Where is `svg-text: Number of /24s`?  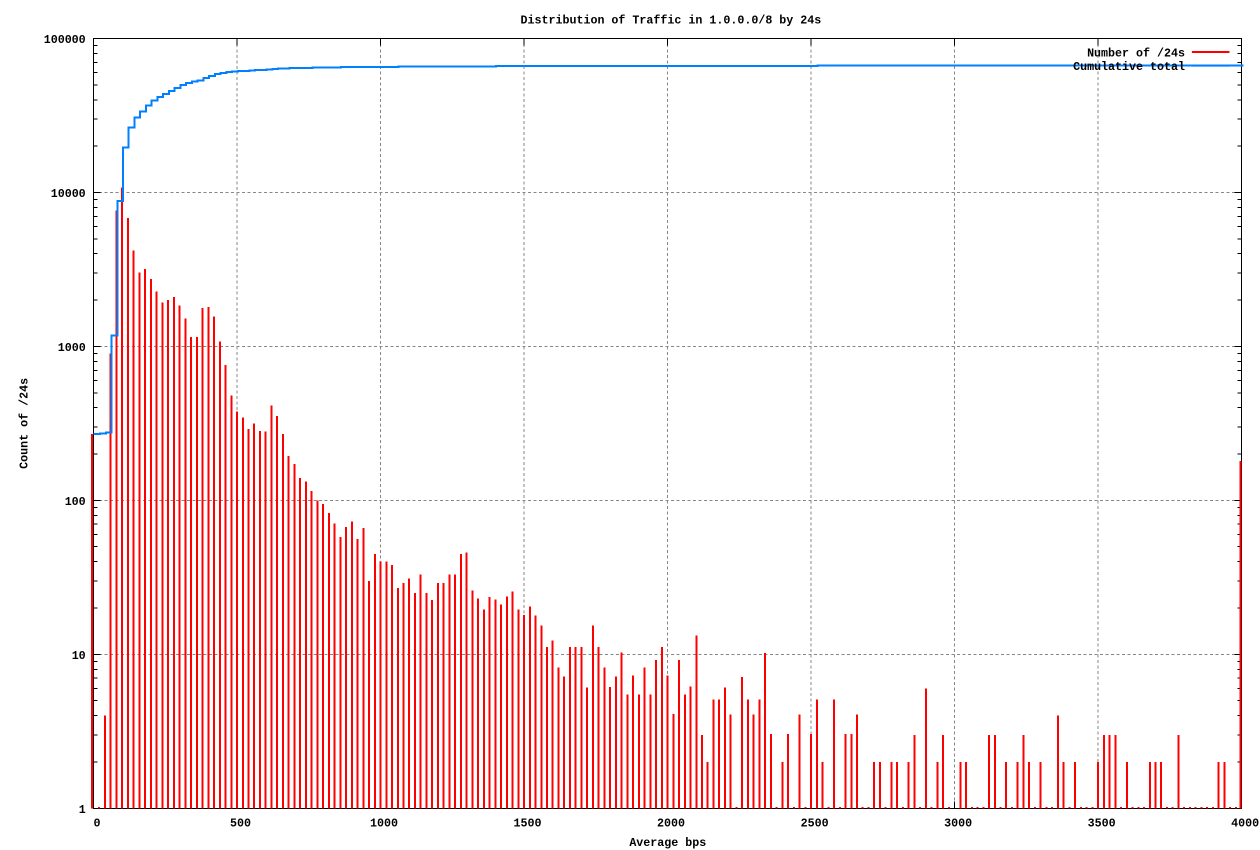
svg-text: Number of /24s is located at coordinates (1136, 53).